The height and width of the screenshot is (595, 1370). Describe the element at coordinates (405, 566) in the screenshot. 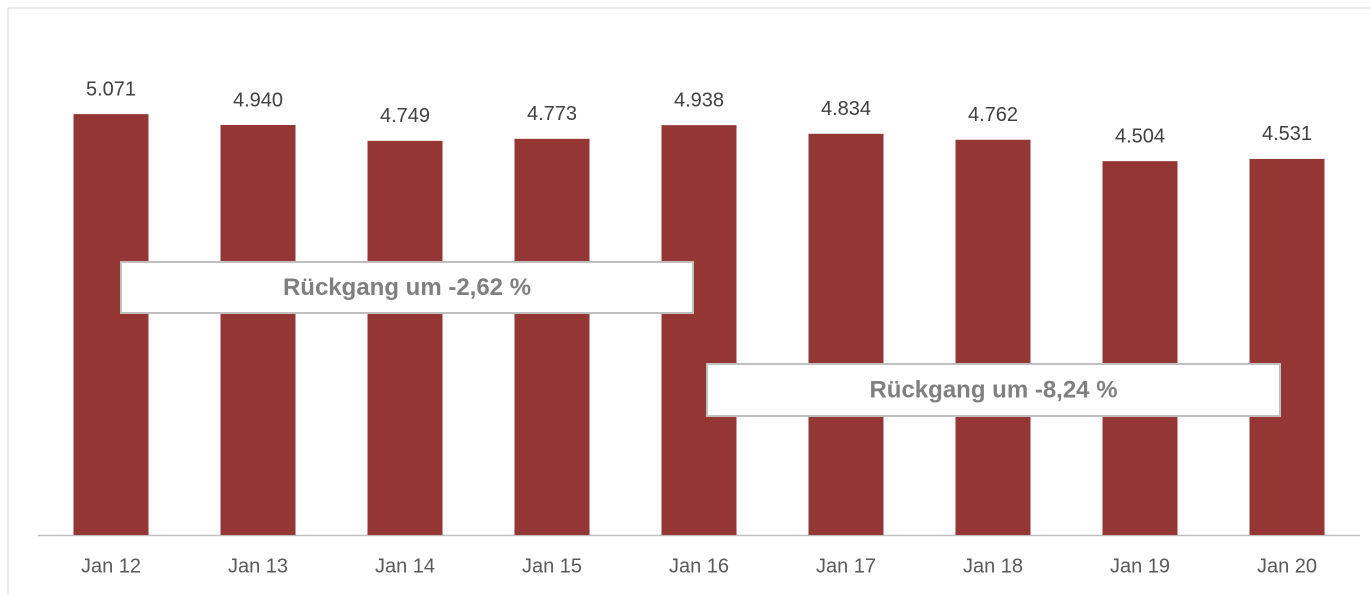

I see `x-tick-label: Jan 14` at that location.